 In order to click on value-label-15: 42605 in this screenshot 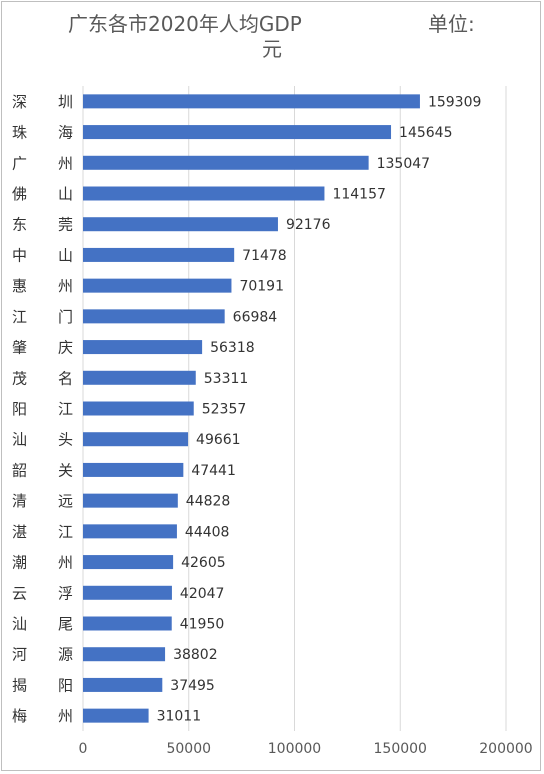, I will do `click(203, 563)`.